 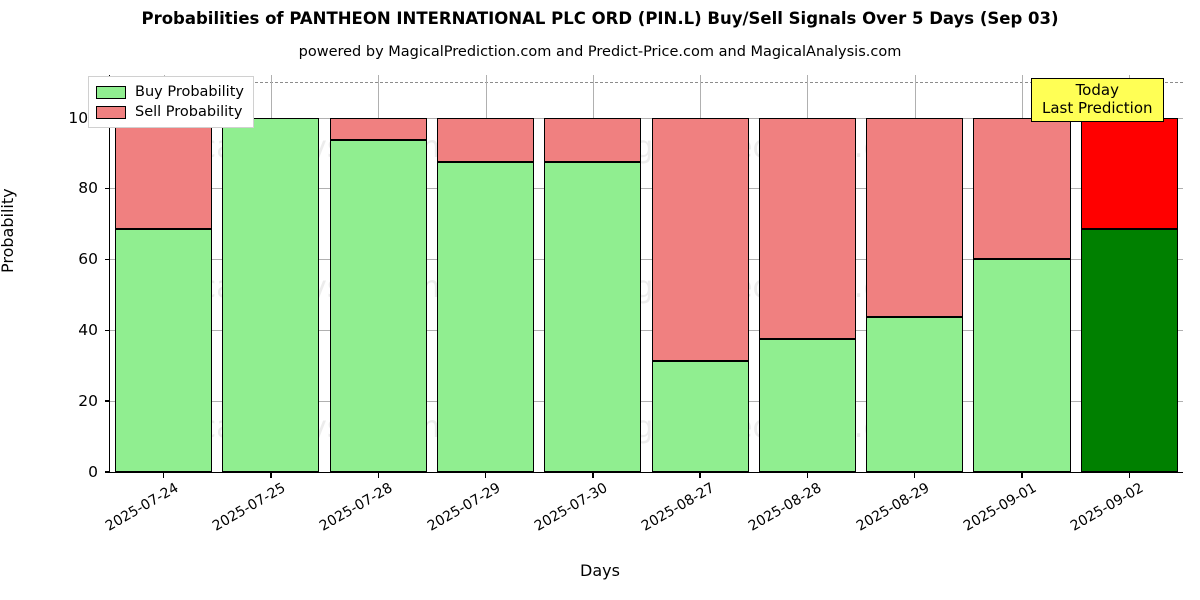 I want to click on legend-item-sell: Sell Probability, so click(x=170, y=112).